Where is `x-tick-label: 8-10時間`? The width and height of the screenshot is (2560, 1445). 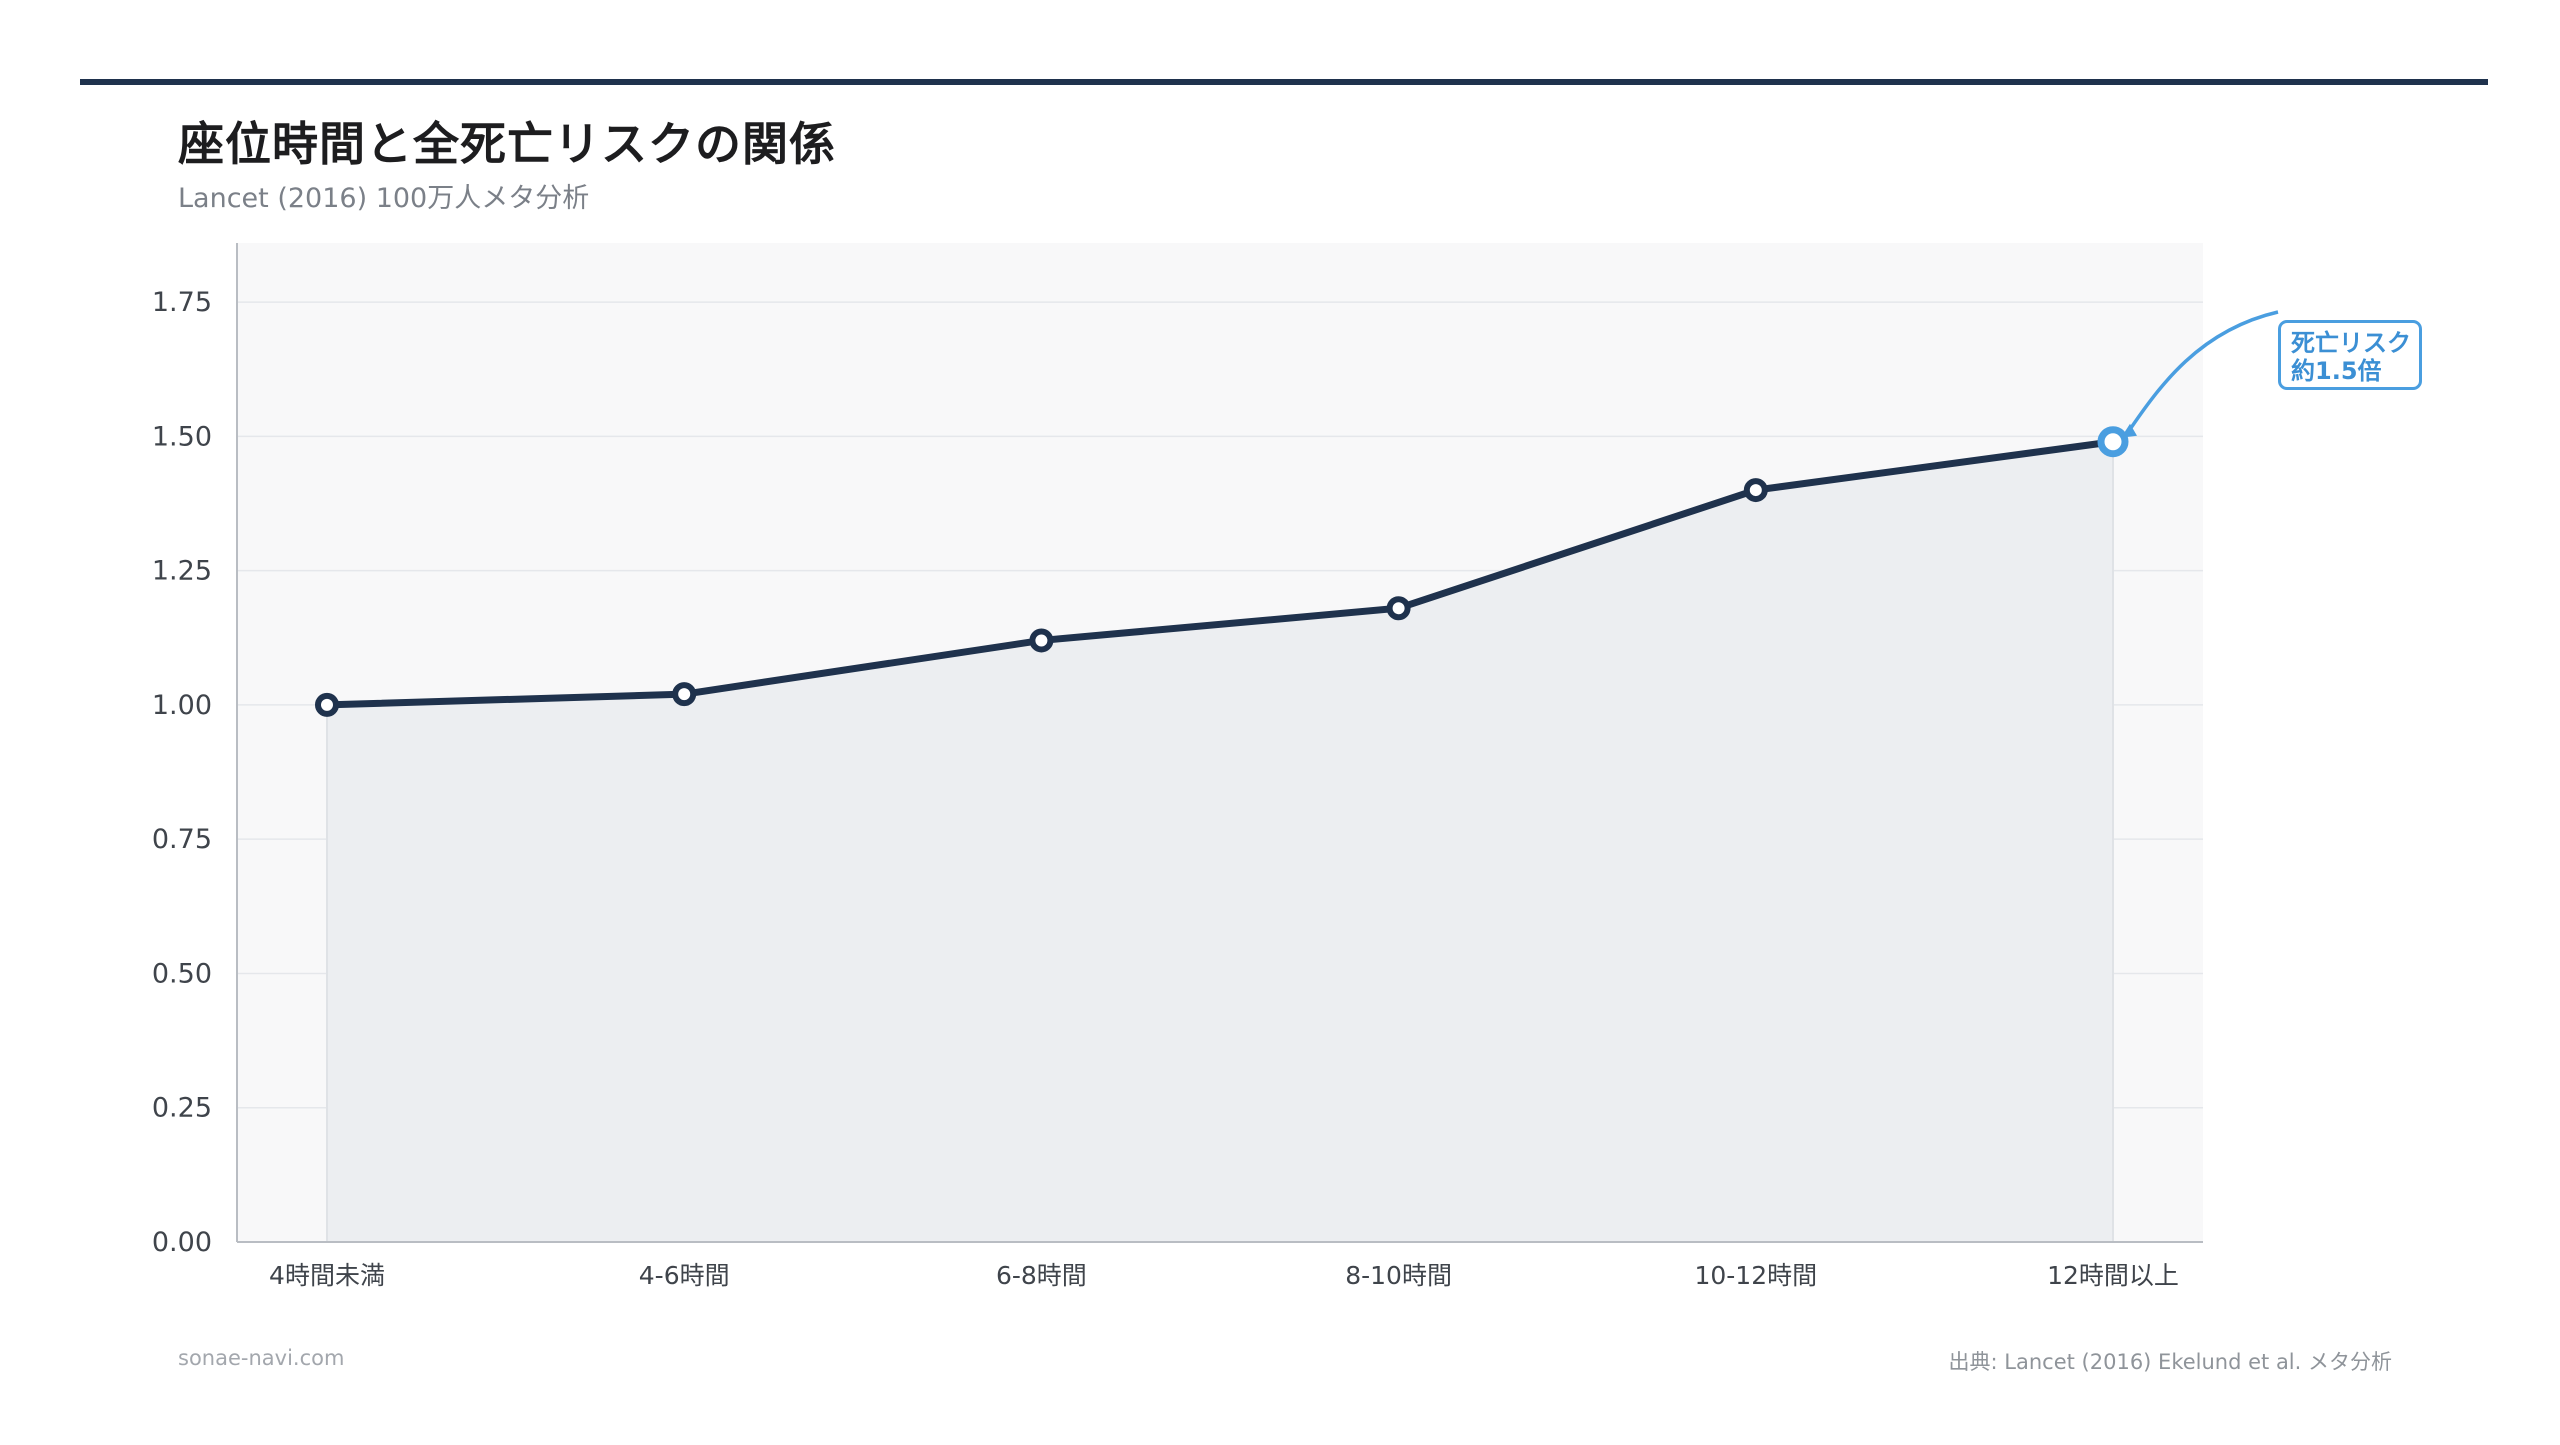 x-tick-label: 8-10時間 is located at coordinates (1398, 1275).